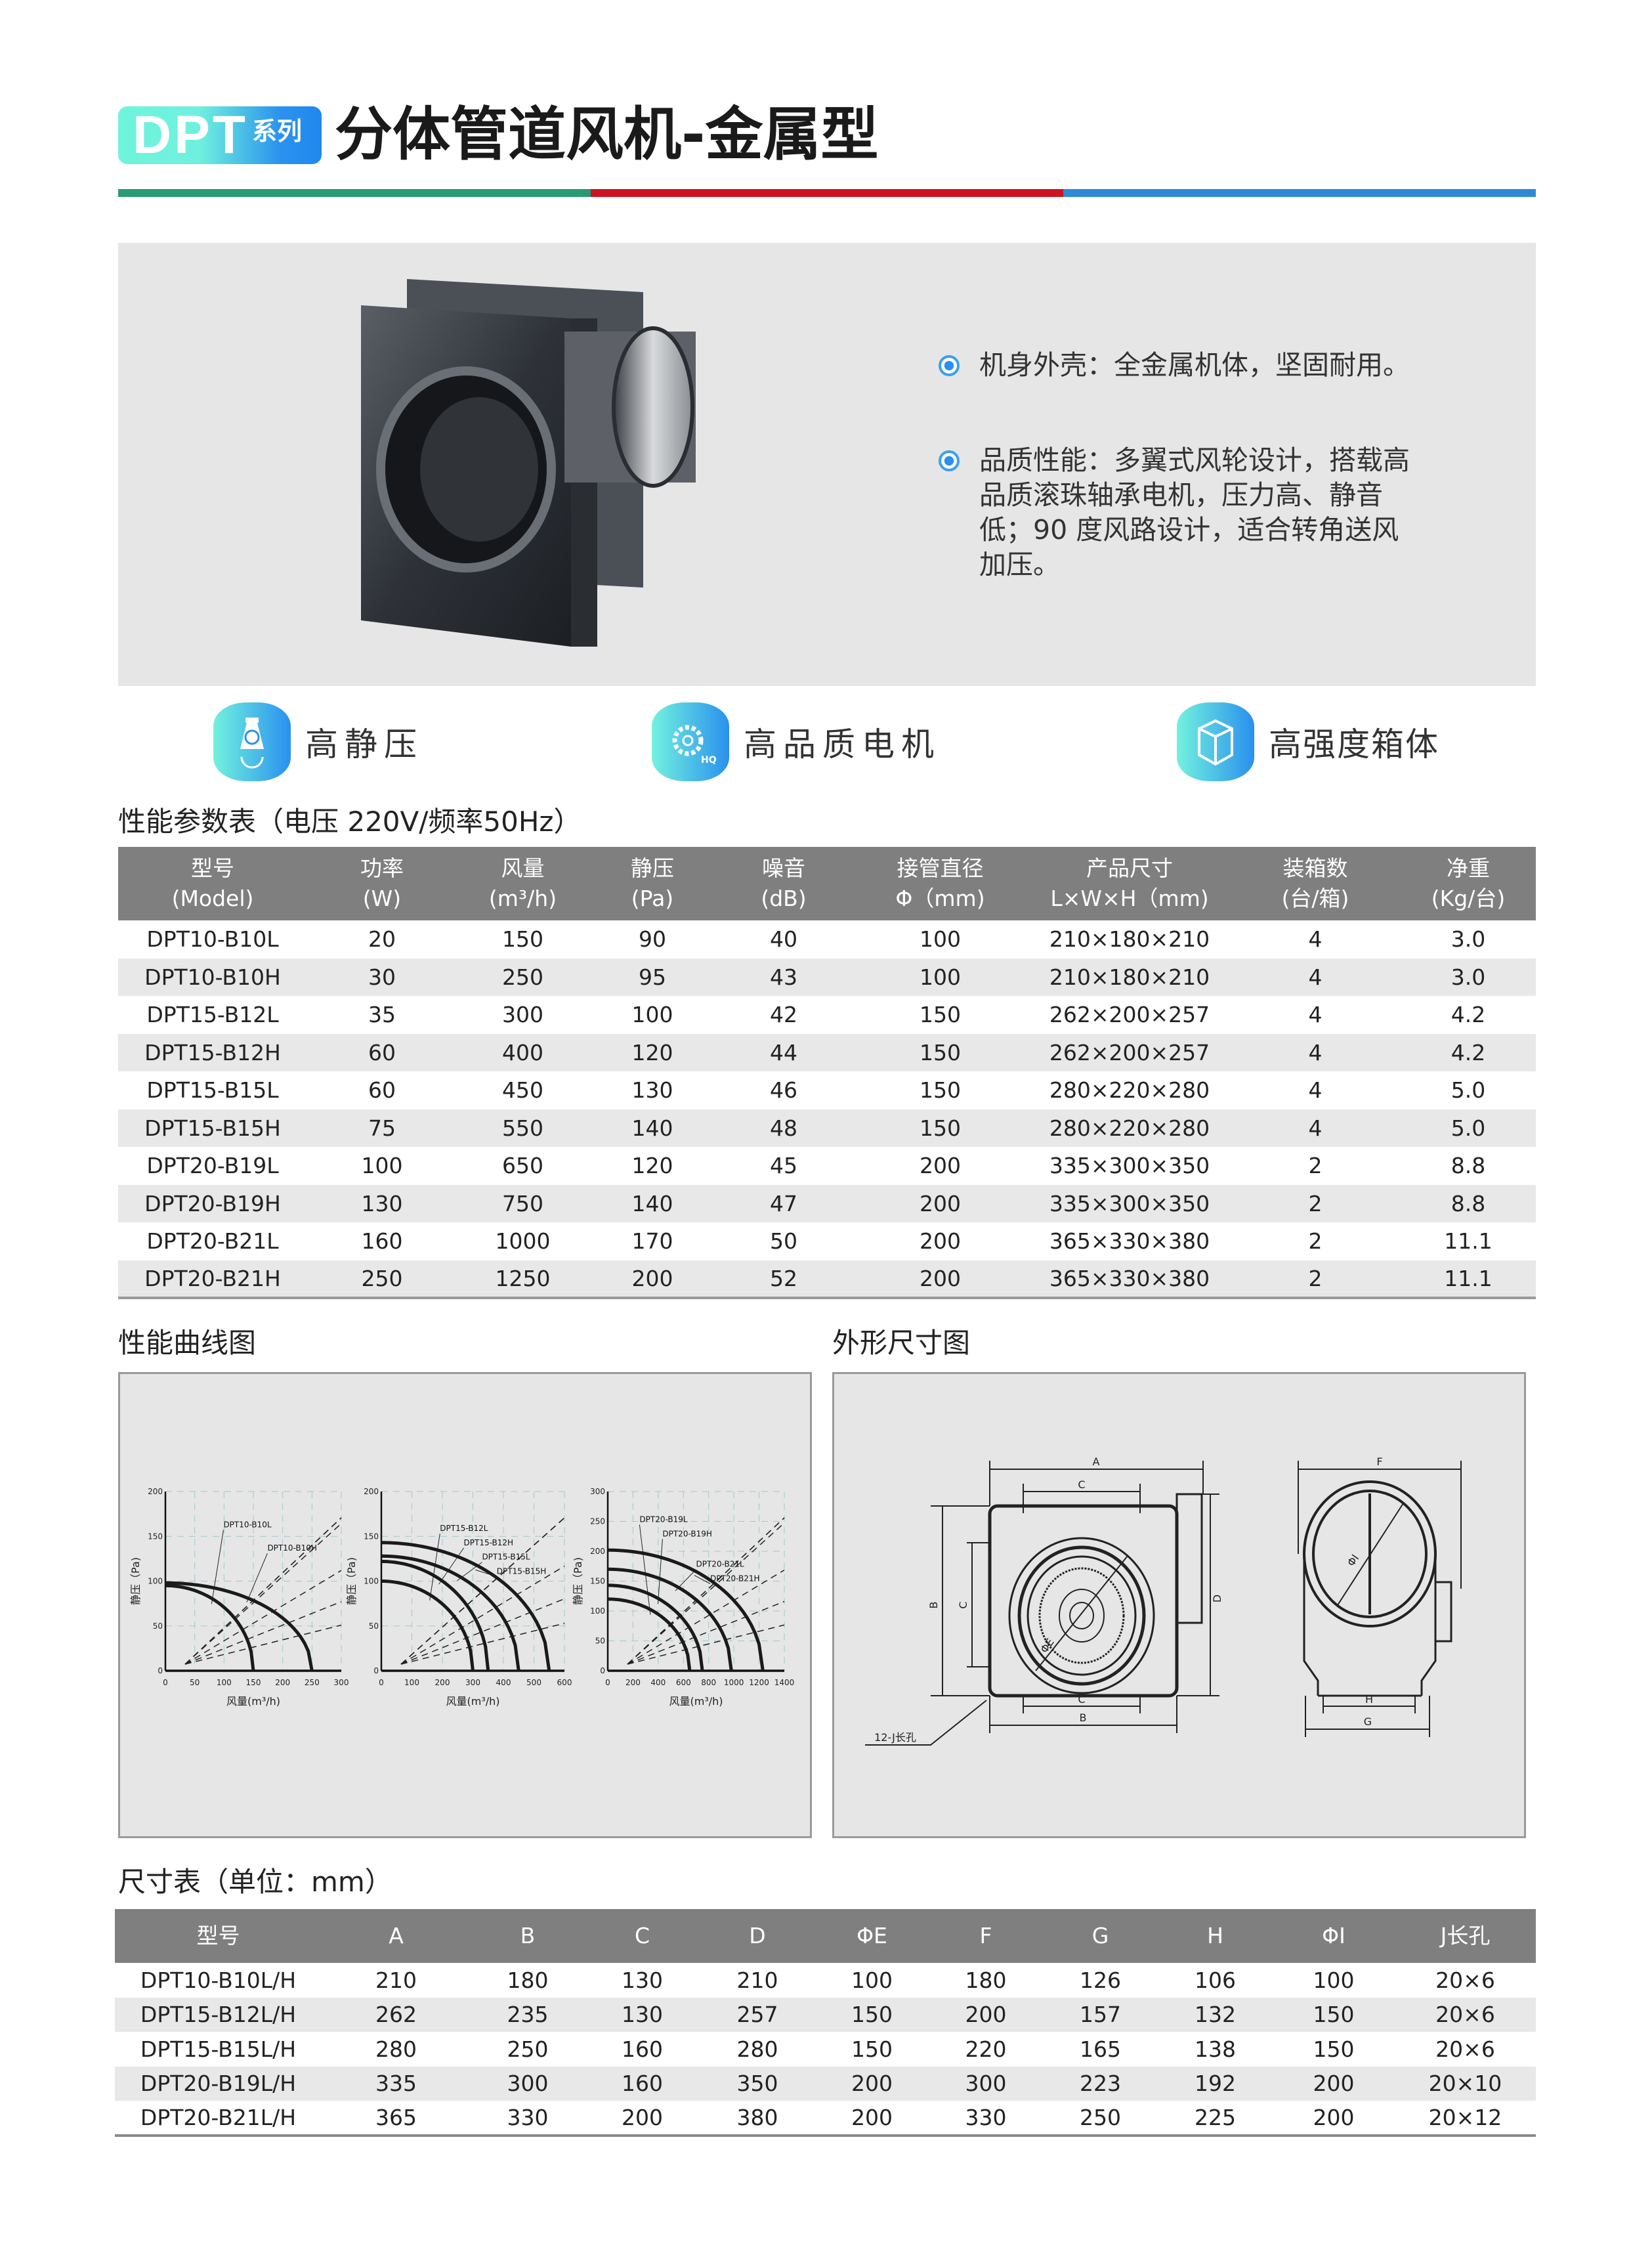  Describe the element at coordinates (1215, 1980) in the screenshot. I see `table-cell: 106` at that location.